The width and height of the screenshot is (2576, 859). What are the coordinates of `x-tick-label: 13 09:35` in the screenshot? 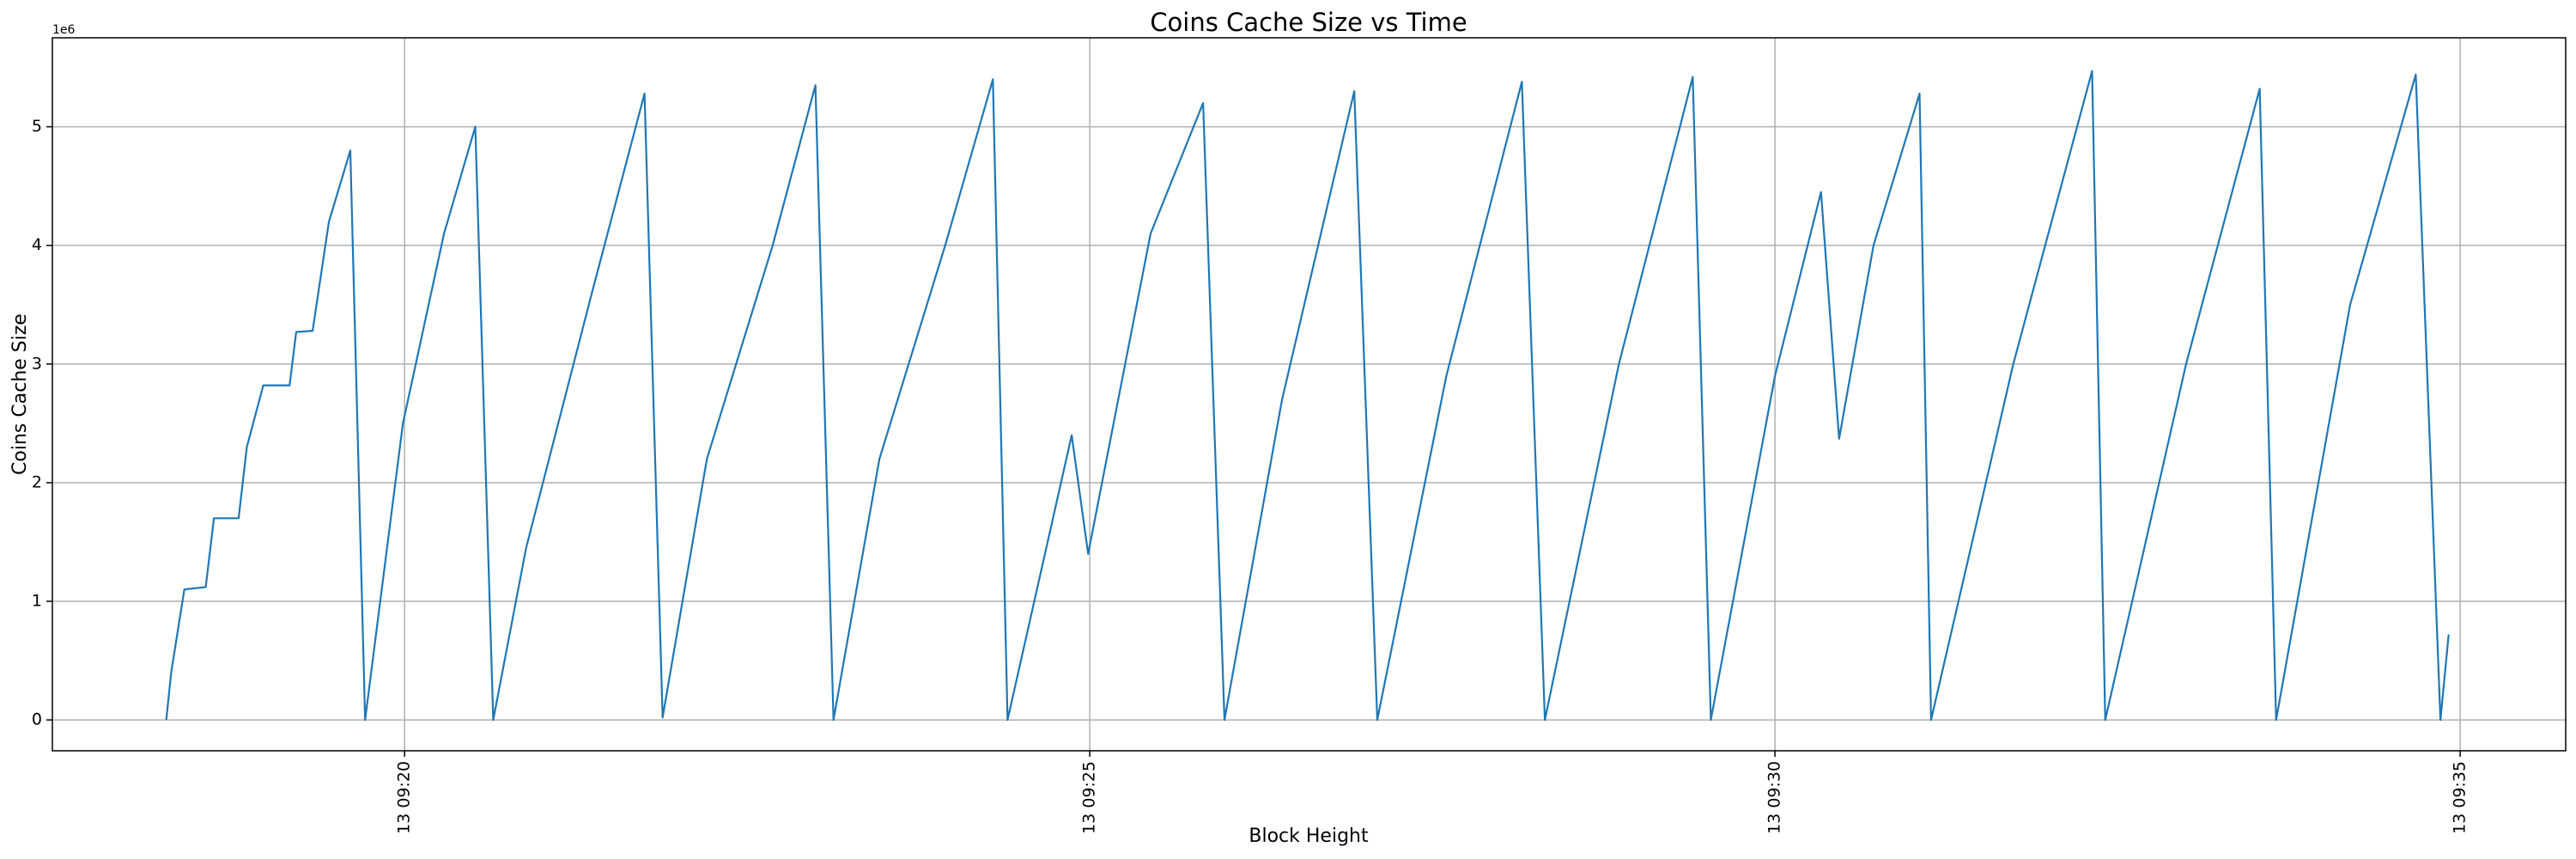 It's located at (2460, 798).